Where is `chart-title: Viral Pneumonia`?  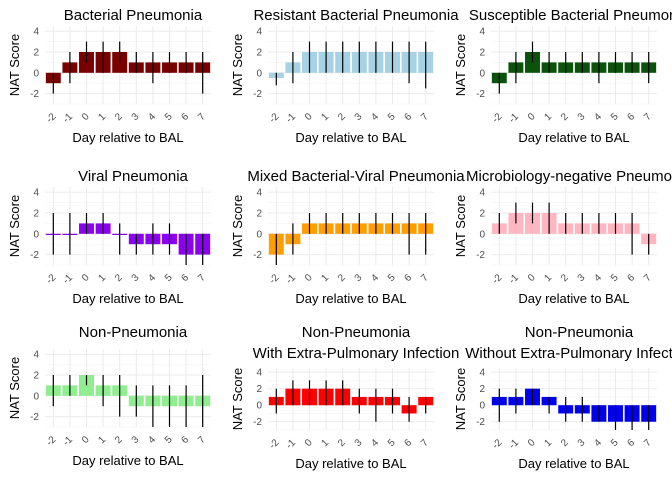 chart-title: Viral Pneumonia is located at coordinates (133, 176).